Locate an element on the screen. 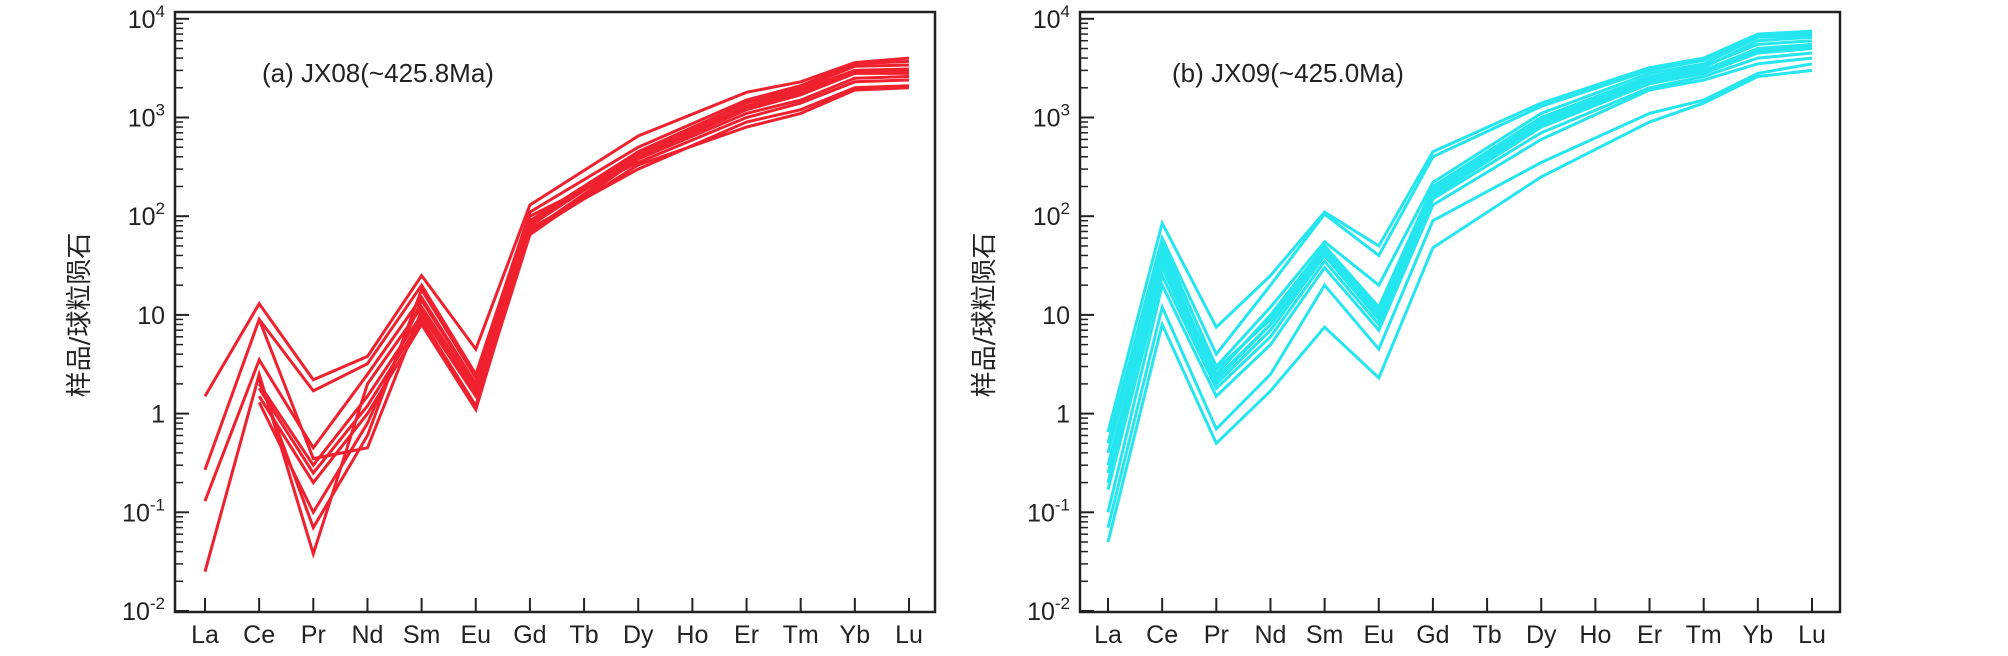  panel-title: (a) JX08(~425.8Ma) is located at coordinates (378, 73).